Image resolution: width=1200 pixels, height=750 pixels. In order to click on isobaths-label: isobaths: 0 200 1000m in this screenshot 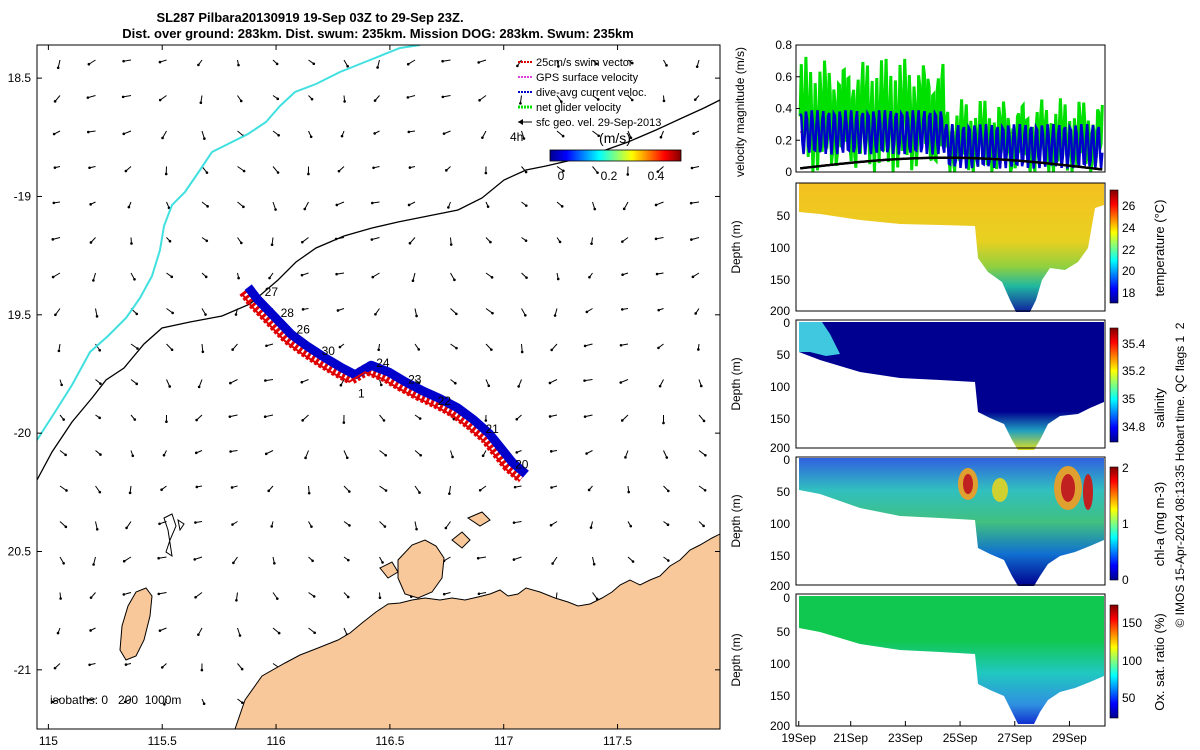, I will do `click(115, 700)`.